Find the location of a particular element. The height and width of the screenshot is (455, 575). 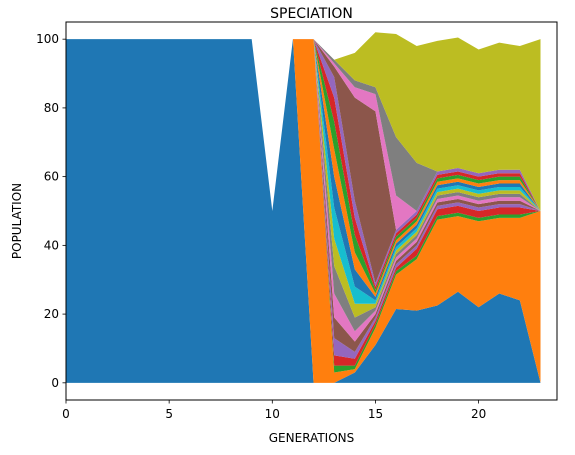

y-tick-label: 100 is located at coordinates (47, 39).